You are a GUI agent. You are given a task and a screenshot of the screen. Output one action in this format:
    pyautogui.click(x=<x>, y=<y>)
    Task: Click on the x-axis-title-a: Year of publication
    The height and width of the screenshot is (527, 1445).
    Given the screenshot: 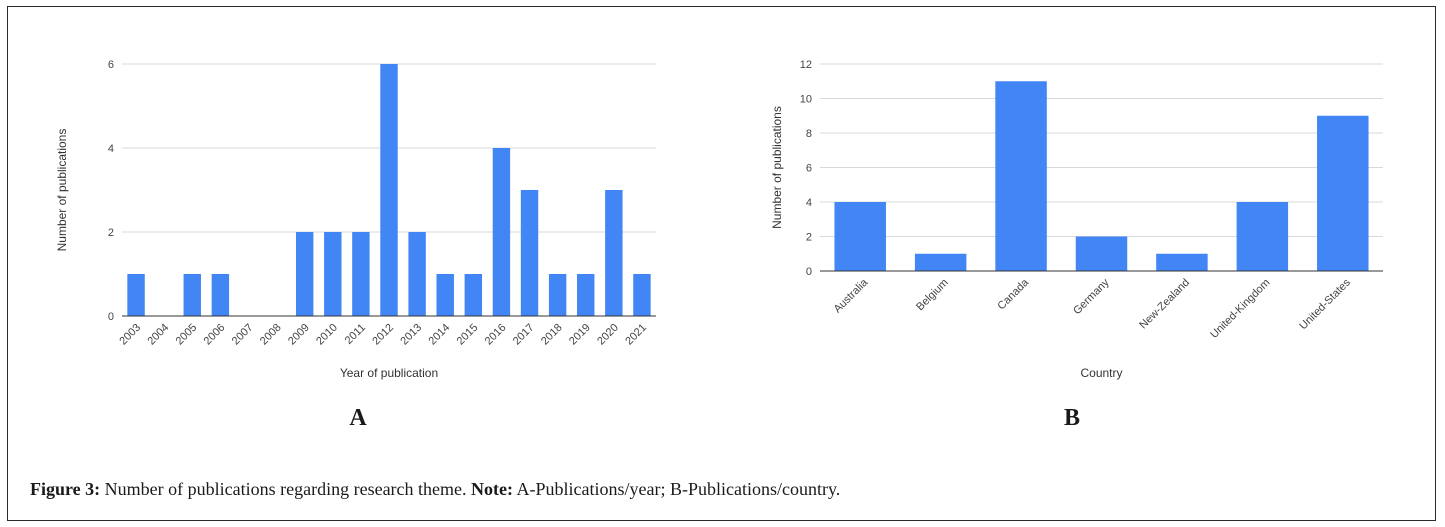 What is the action you would take?
    pyautogui.click(x=389, y=373)
    